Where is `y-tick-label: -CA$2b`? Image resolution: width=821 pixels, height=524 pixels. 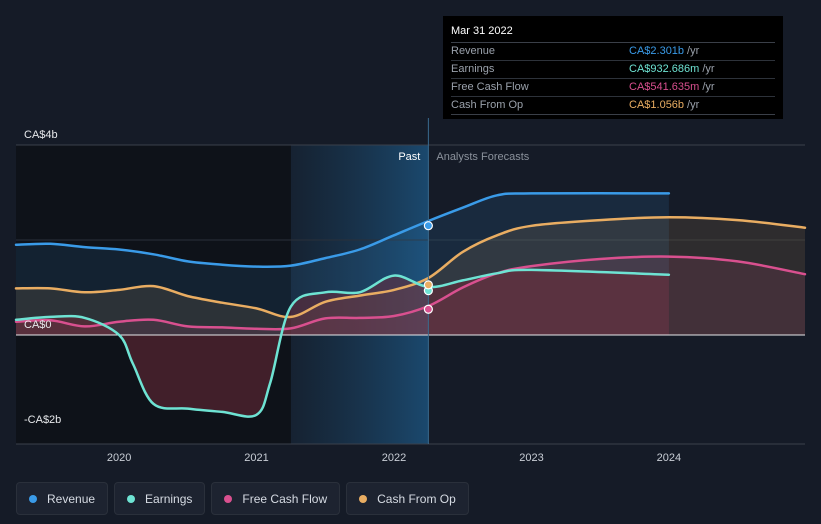
y-tick-label: -CA$2b is located at coordinates (42, 420).